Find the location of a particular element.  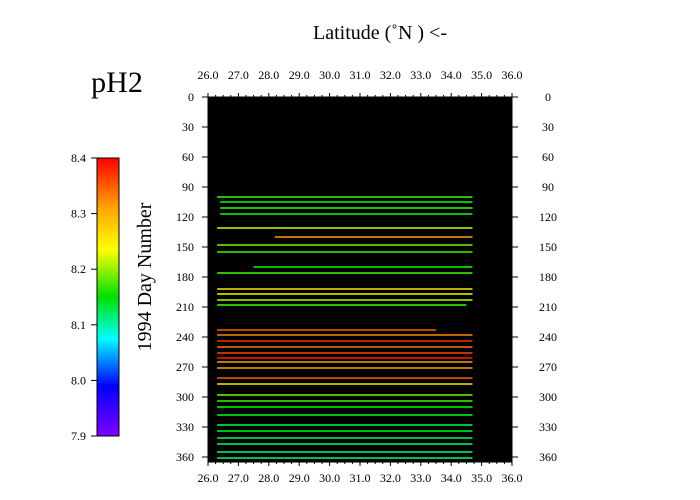

chart-title: pH2 is located at coordinates (117, 82).